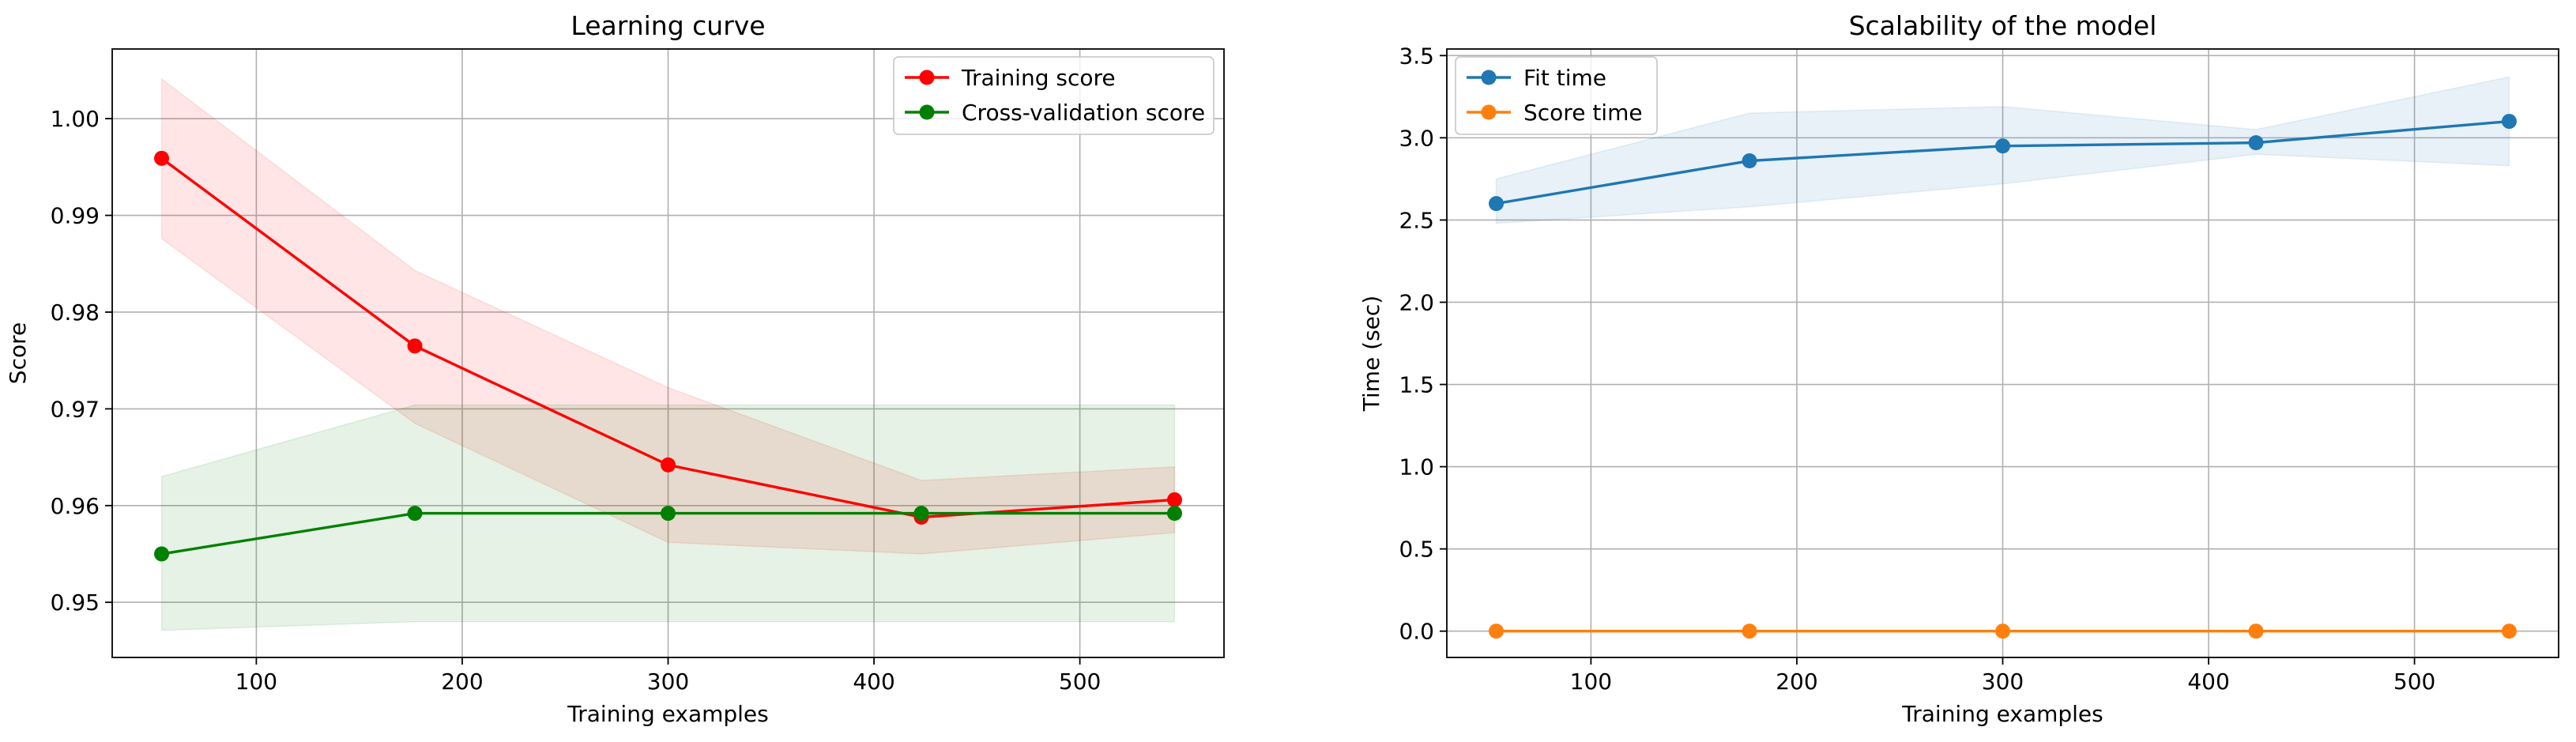  What do you see at coordinates (1416, 56) in the screenshot?
I see `y-tick-label: 3.5` at bounding box center [1416, 56].